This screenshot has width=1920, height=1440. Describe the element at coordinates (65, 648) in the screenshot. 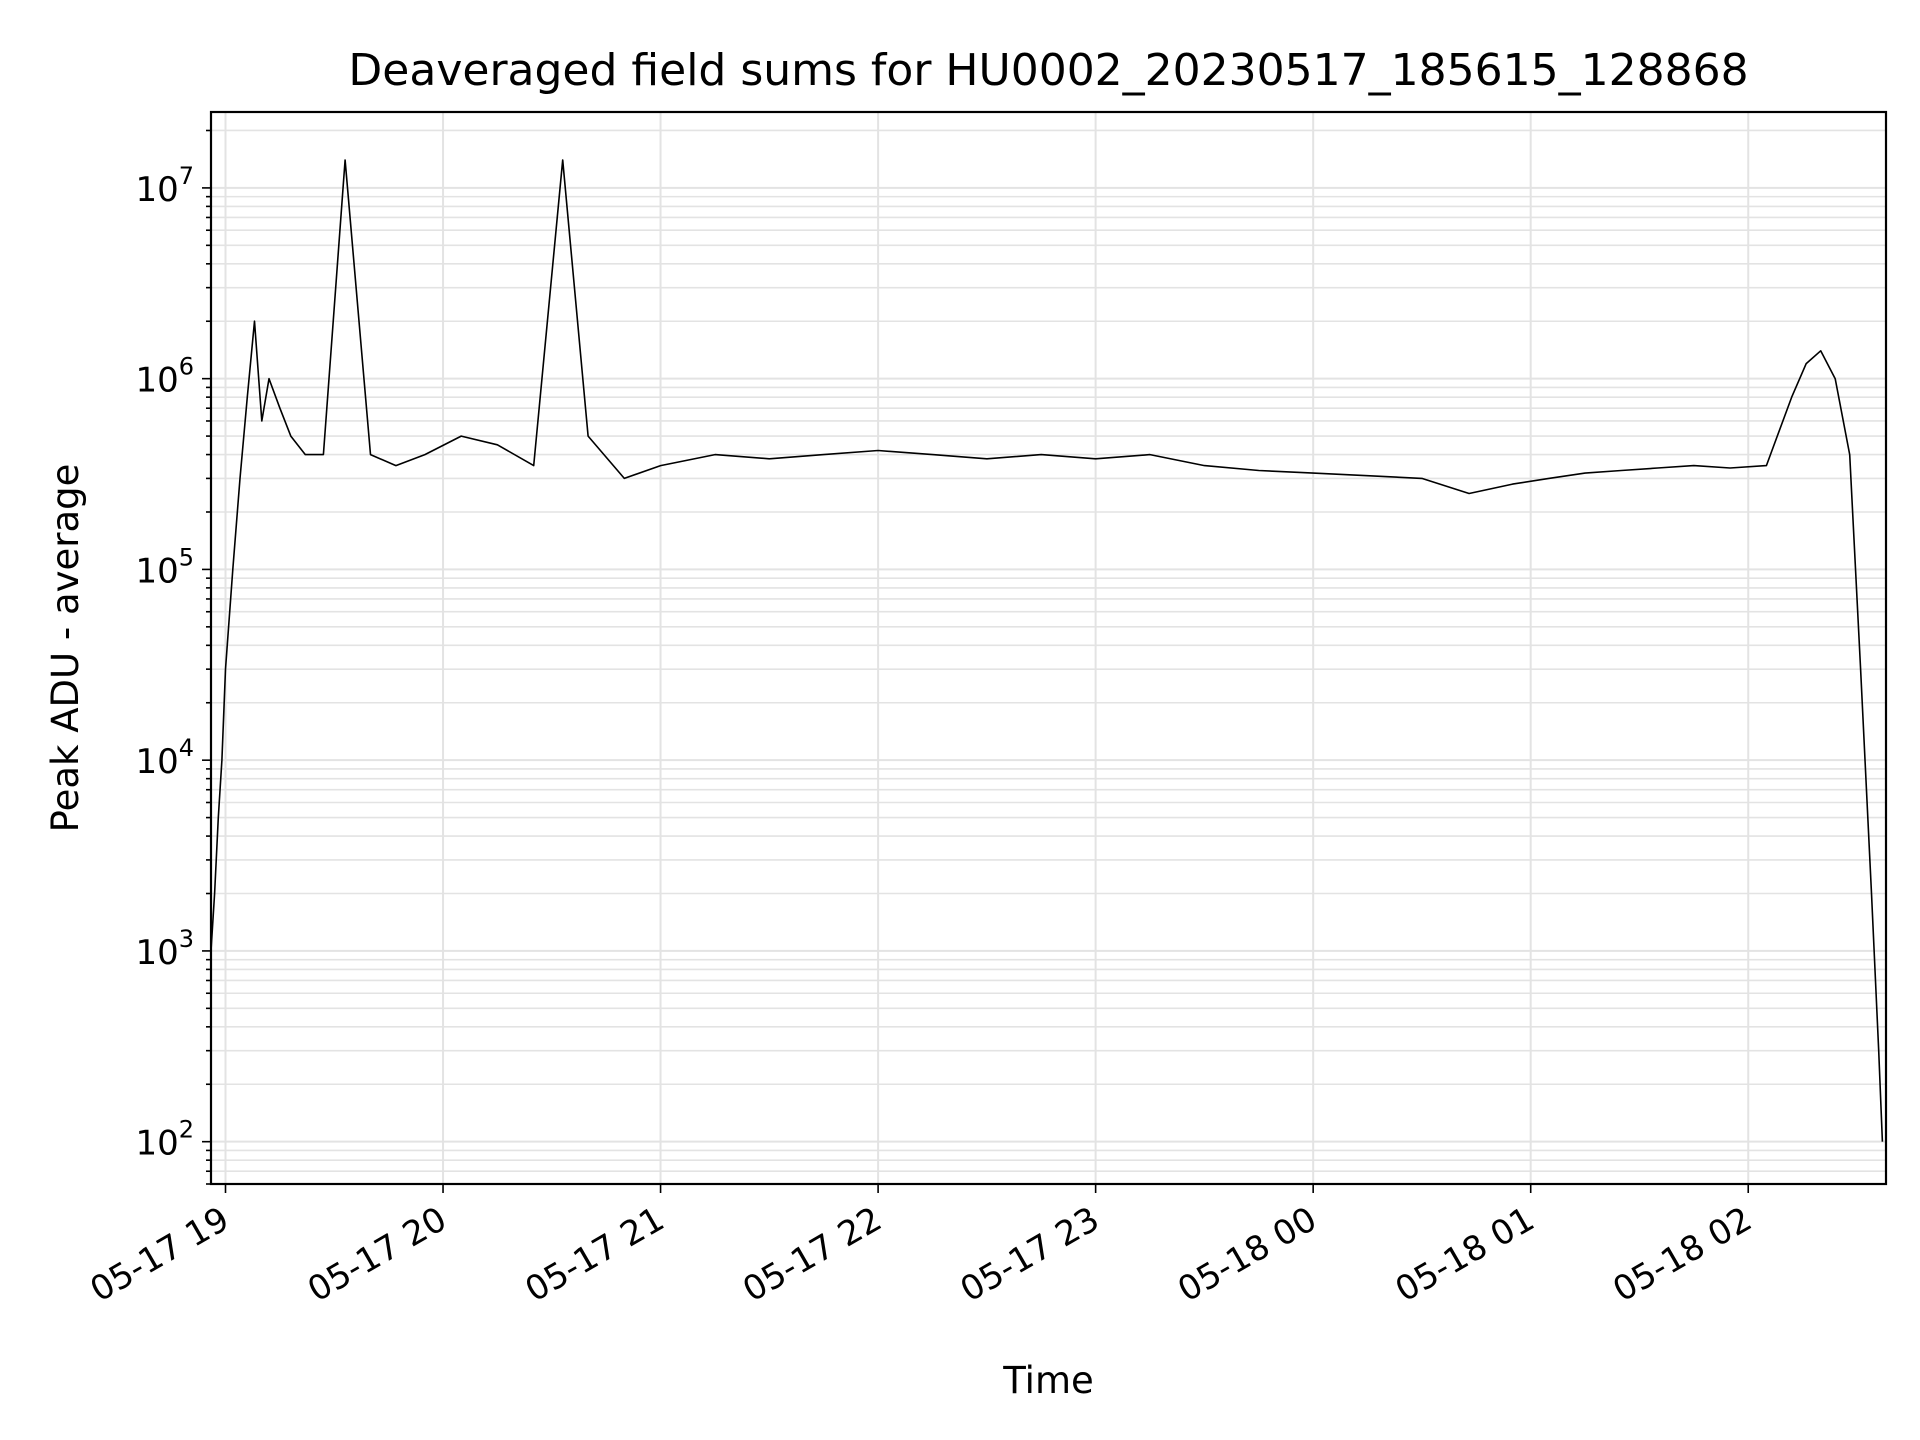

I see `y-axis-title: Peak ADU - average` at that location.